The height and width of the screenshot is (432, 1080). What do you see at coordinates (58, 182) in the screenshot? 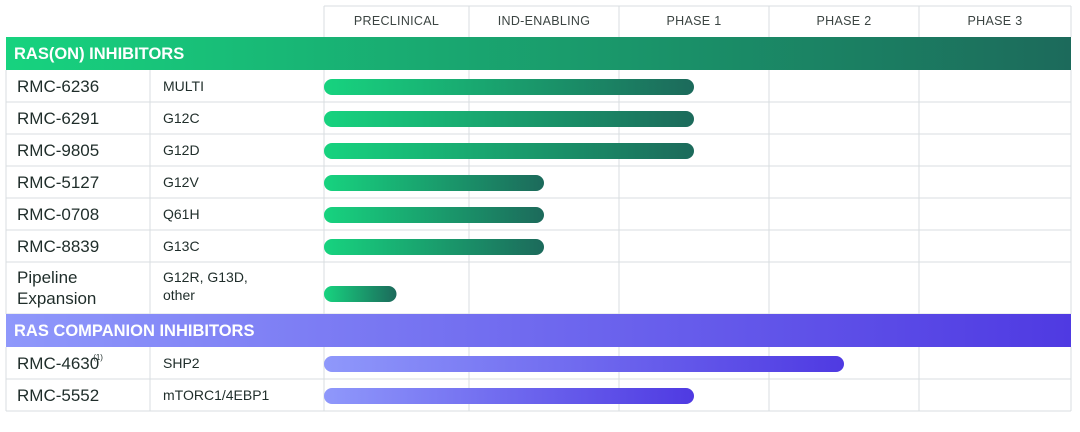
I see `program-name: RMC-5127` at bounding box center [58, 182].